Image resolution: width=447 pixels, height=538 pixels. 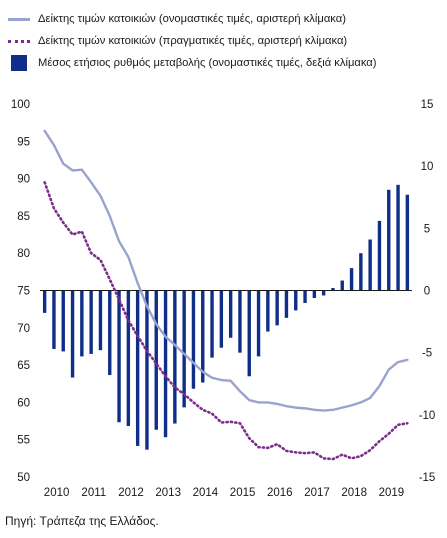 What do you see at coordinates (19, 63) in the screenshot?
I see `annual-change-bar-swatch` at bounding box center [19, 63].